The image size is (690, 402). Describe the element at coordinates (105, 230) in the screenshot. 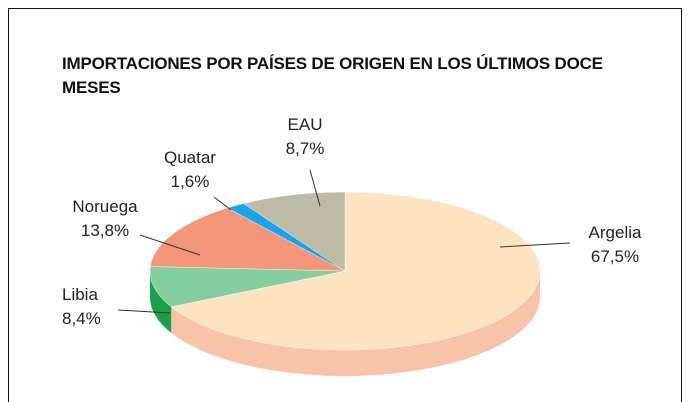

I see `slice-value-label: 13,8%` at that location.